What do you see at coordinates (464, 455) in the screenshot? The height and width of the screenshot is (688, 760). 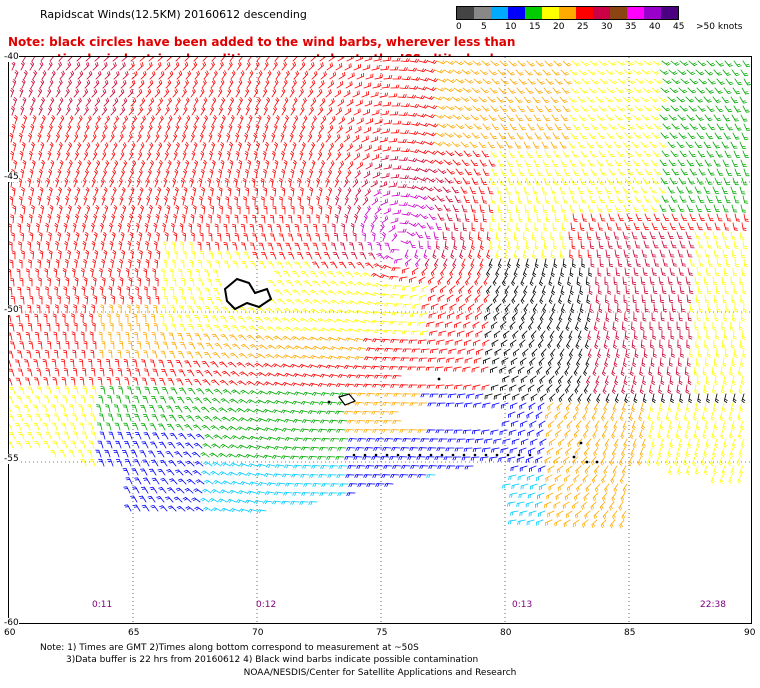 I see `quality-flag-circle` at bounding box center [464, 455].